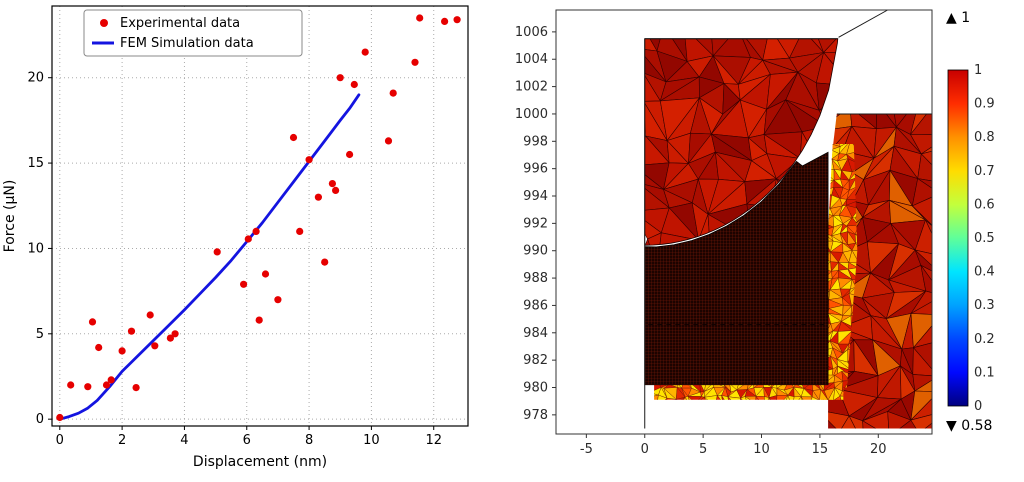 This screenshot has width=1024, height=482. I want to click on colorbar-tick-label: 0, so click(978, 406).